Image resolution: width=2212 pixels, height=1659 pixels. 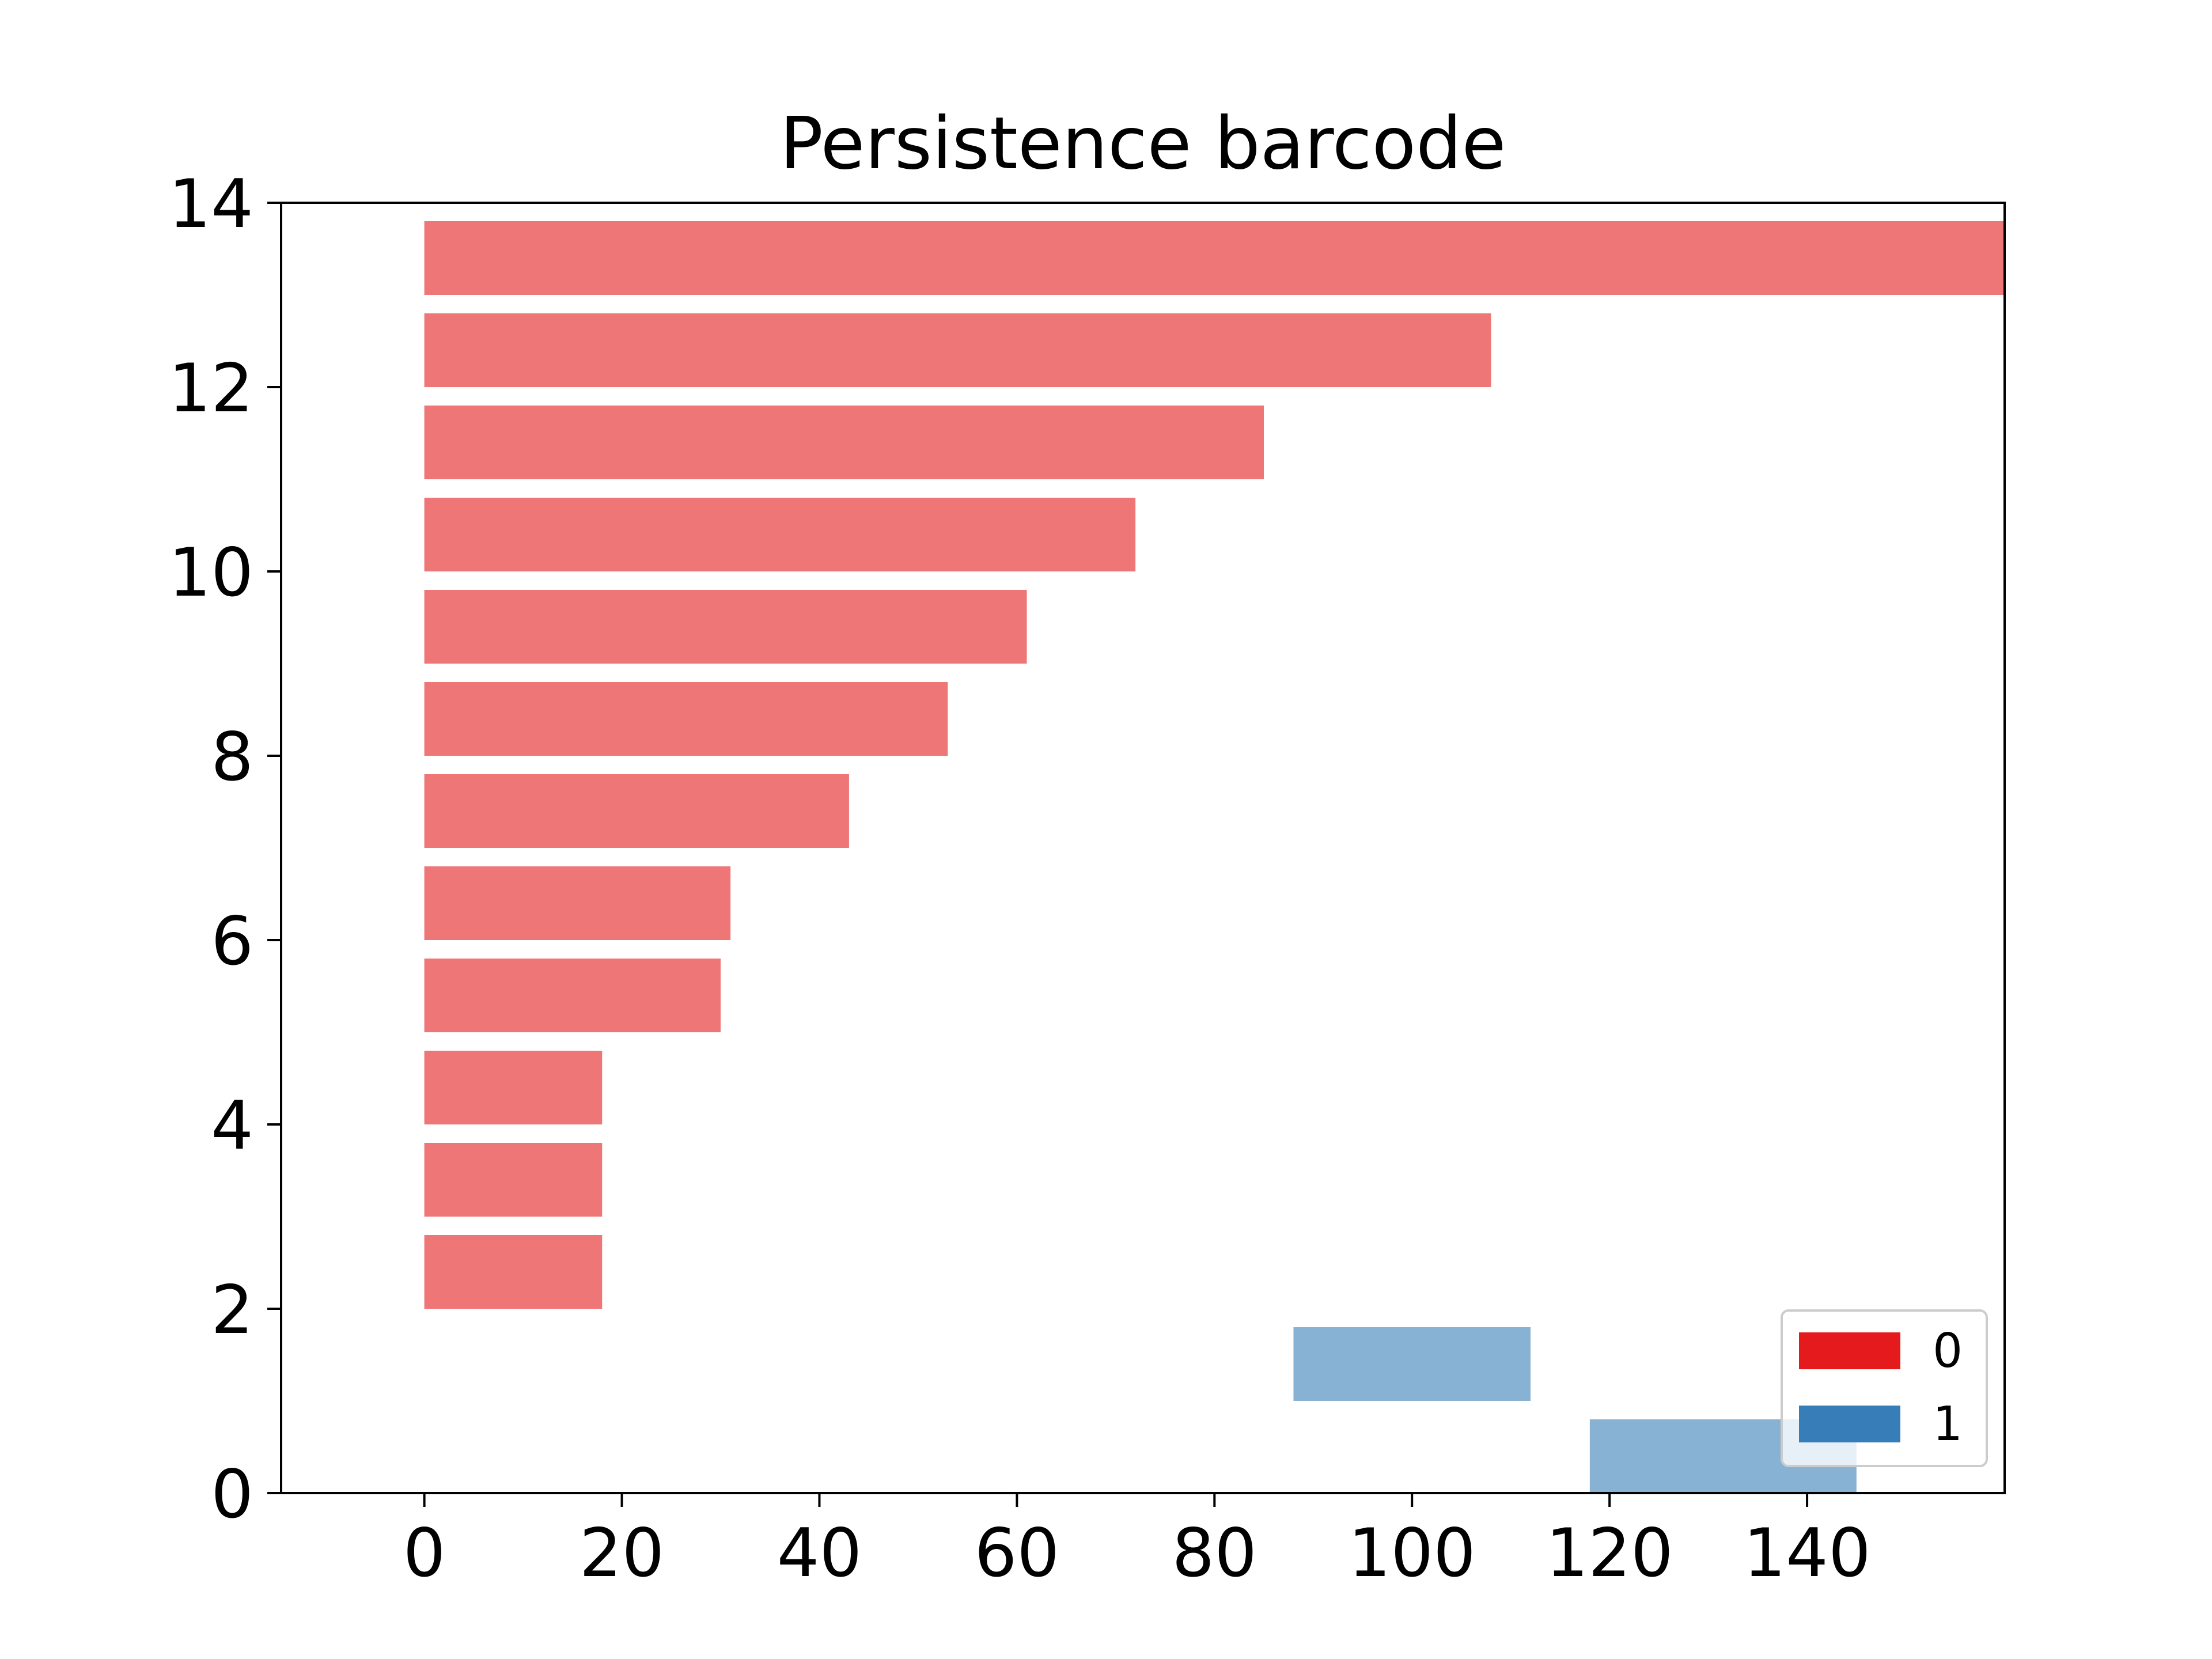 I want to click on x-tick-label: 120, so click(x=1609, y=1553).